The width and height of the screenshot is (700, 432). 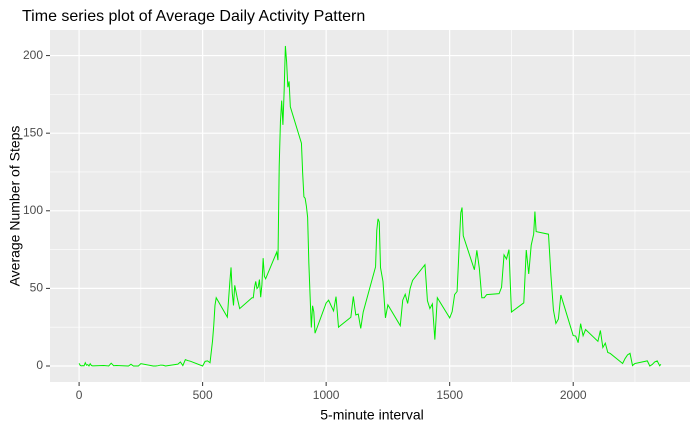 I want to click on y-tick-label: 100, so click(x=33, y=210).